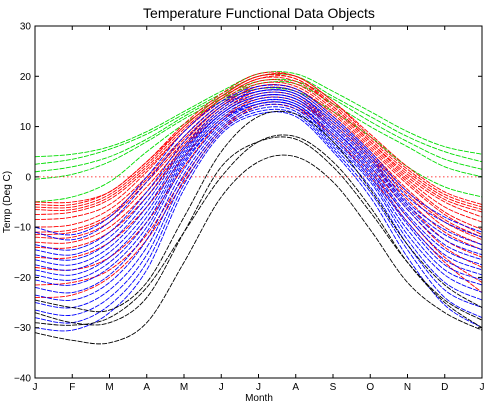  I want to click on x-tick-label-5: J, so click(221, 387).